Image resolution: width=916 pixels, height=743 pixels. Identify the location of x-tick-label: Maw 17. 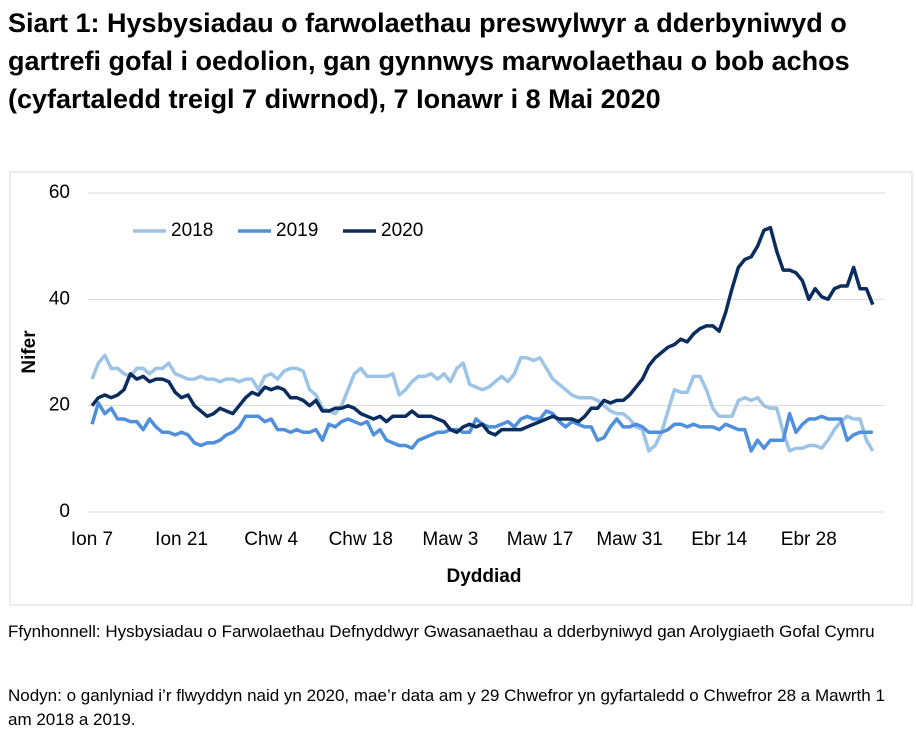
(540, 539).